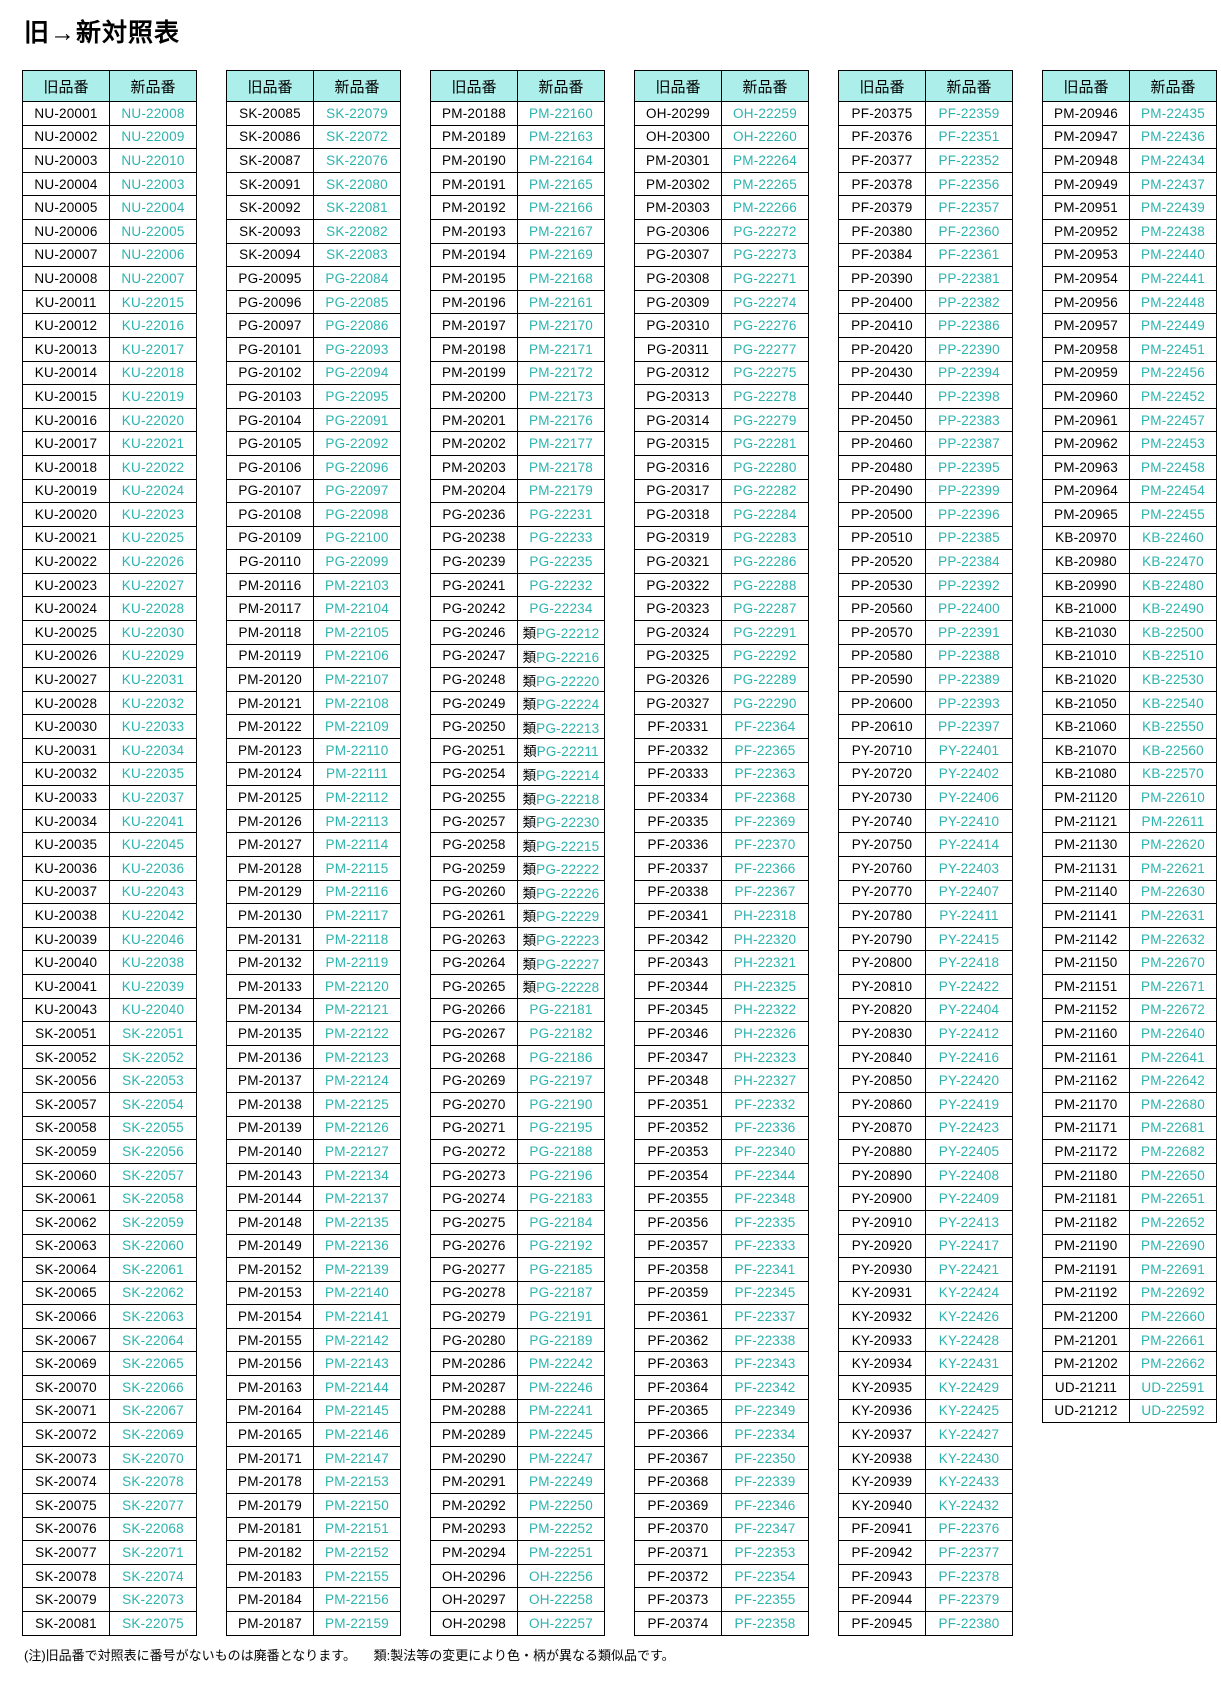  I want to click on table-row: PG-20266 PG-22181, so click(517, 1010).